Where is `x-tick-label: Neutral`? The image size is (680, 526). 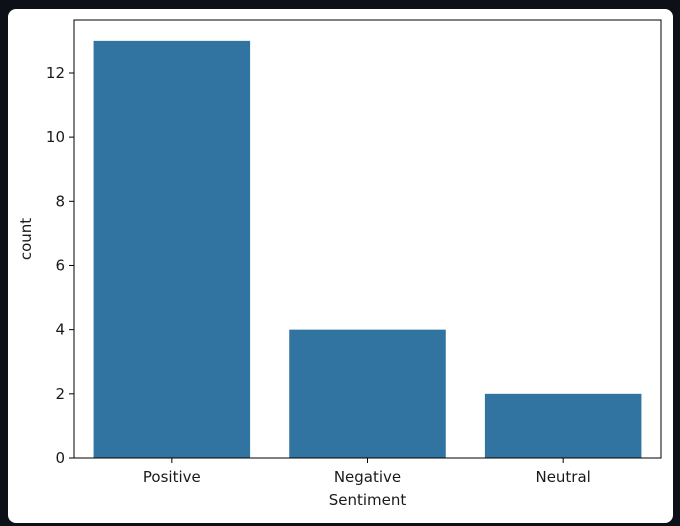
x-tick-label: Neutral is located at coordinates (562, 477).